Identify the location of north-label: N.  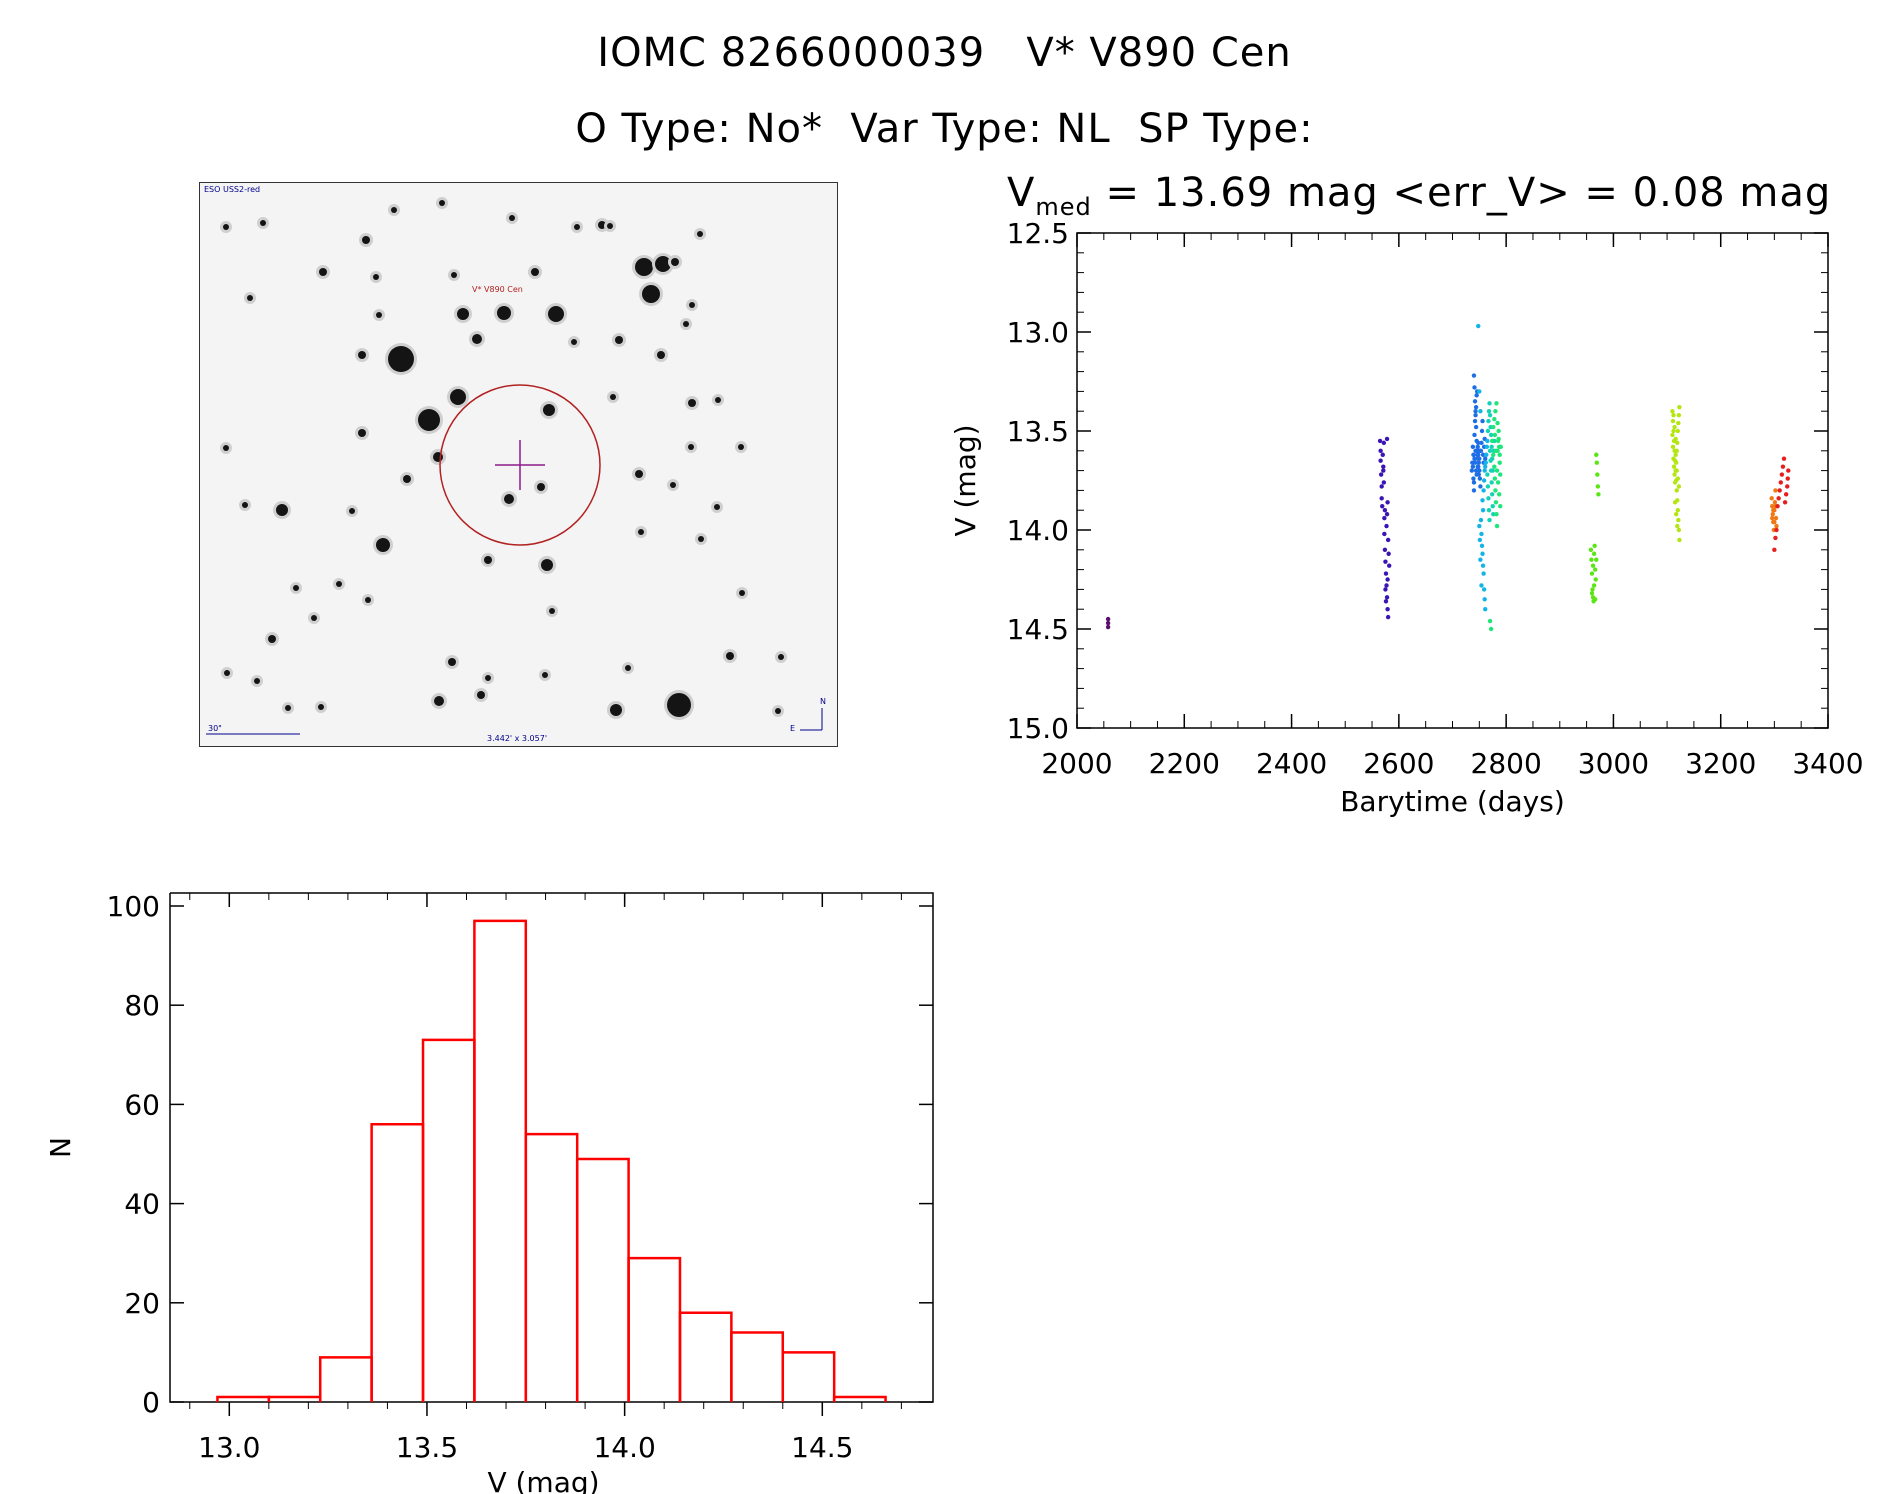
(823, 701).